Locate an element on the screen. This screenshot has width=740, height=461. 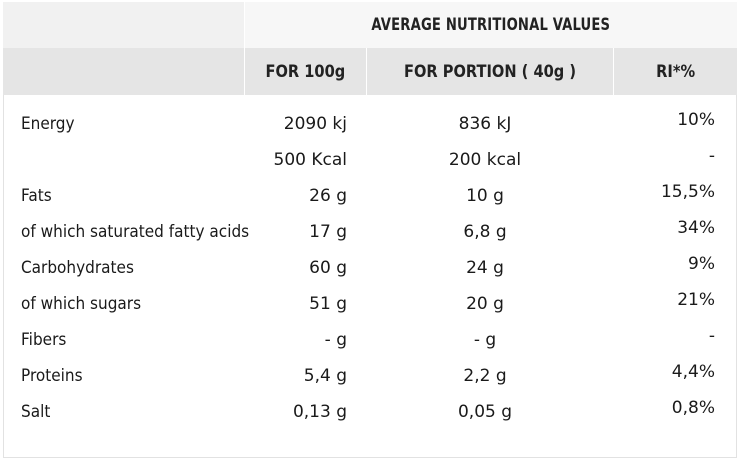
value-per-100g: 17 g is located at coordinates (328, 232).